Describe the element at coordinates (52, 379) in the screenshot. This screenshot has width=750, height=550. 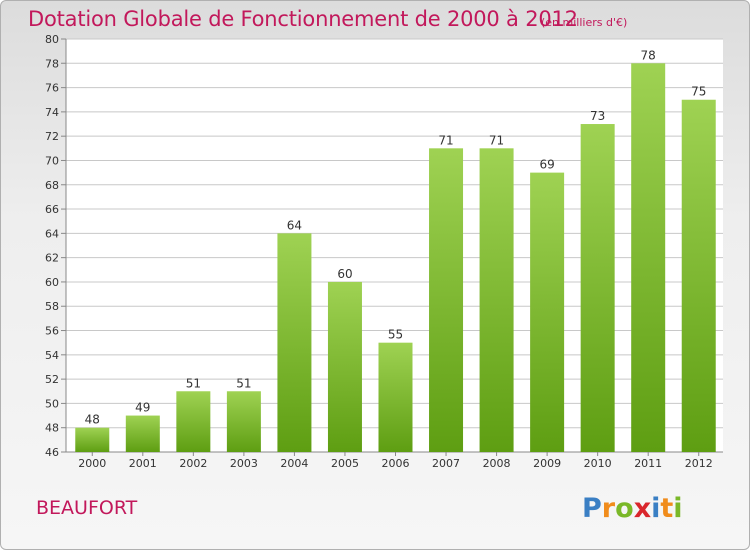
I see `y-tick-label: 52` at that location.